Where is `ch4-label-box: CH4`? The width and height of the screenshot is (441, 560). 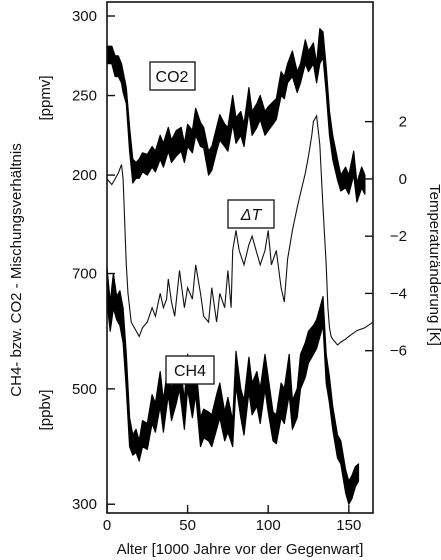
ch4-label-box: CH4 is located at coordinates (190, 370).